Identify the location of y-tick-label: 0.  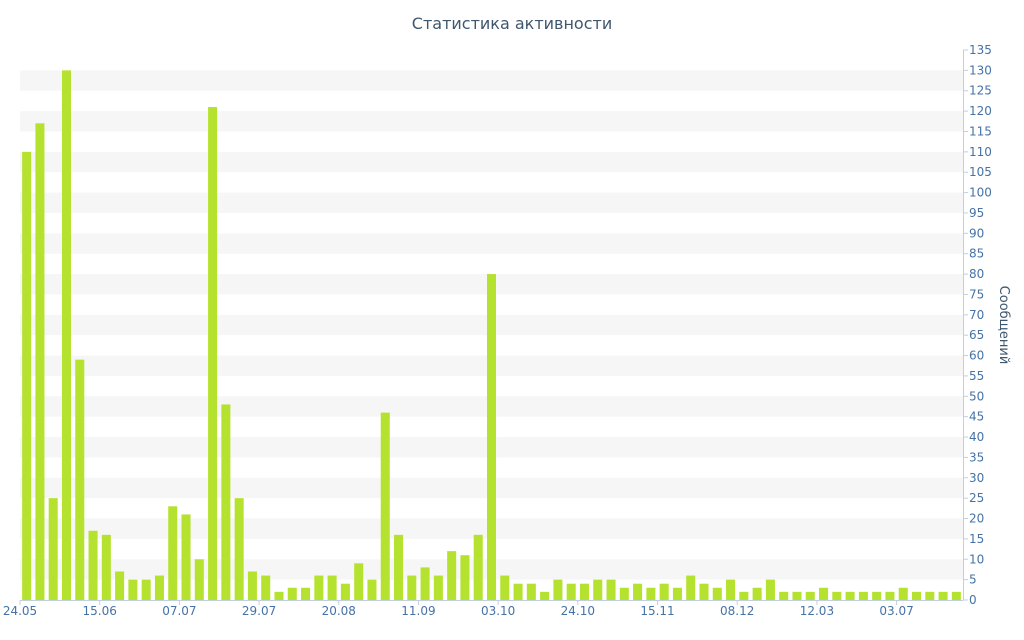
(973, 600).